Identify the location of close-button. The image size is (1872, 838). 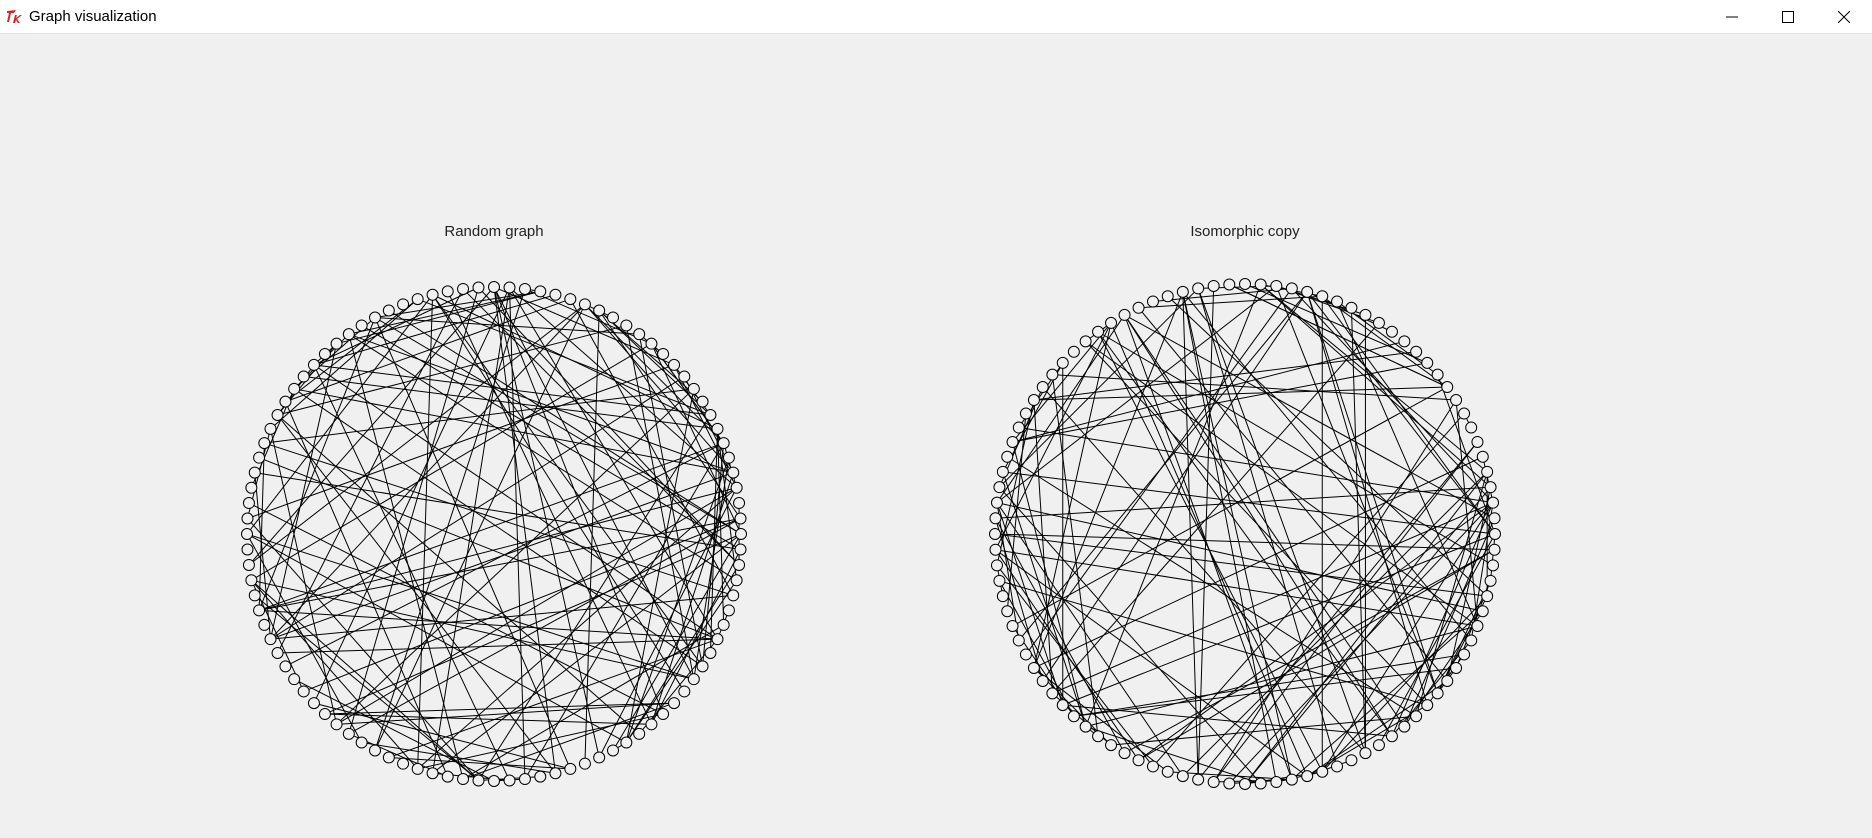
(1844, 16).